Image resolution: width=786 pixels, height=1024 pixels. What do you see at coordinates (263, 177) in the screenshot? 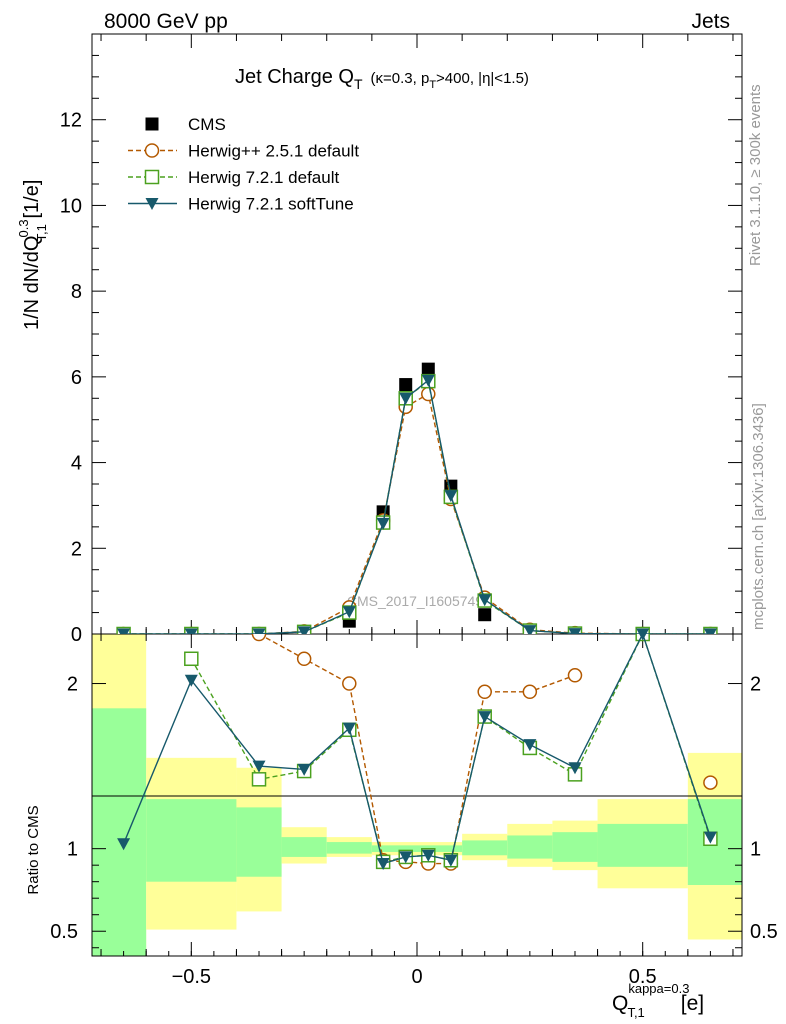
I see `legend-label-2: Herwig 7.2.1 default` at bounding box center [263, 177].